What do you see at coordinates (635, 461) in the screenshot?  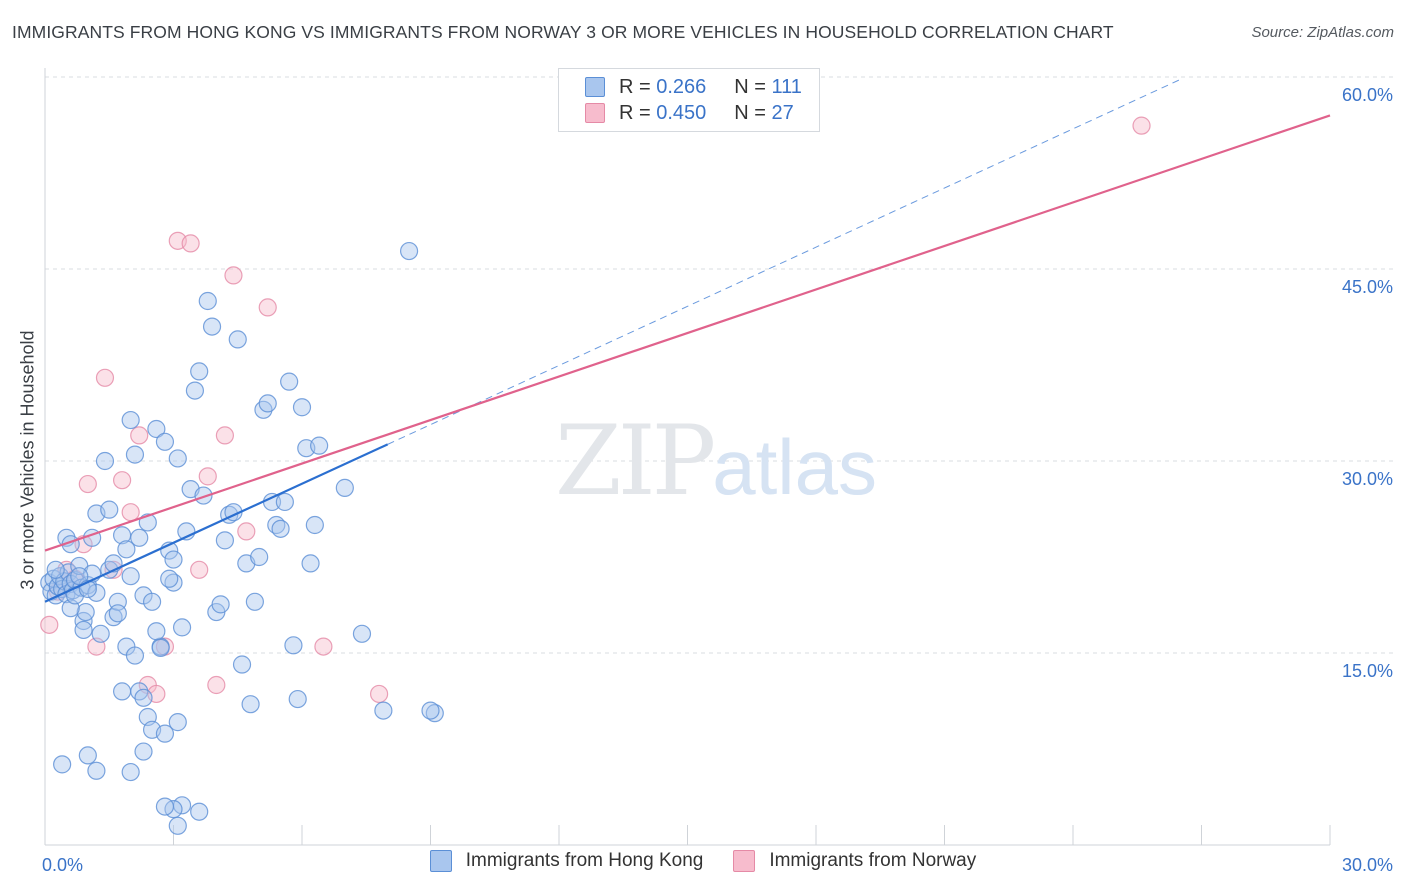 I see `watermark-zip: ZIP` at bounding box center [635, 461].